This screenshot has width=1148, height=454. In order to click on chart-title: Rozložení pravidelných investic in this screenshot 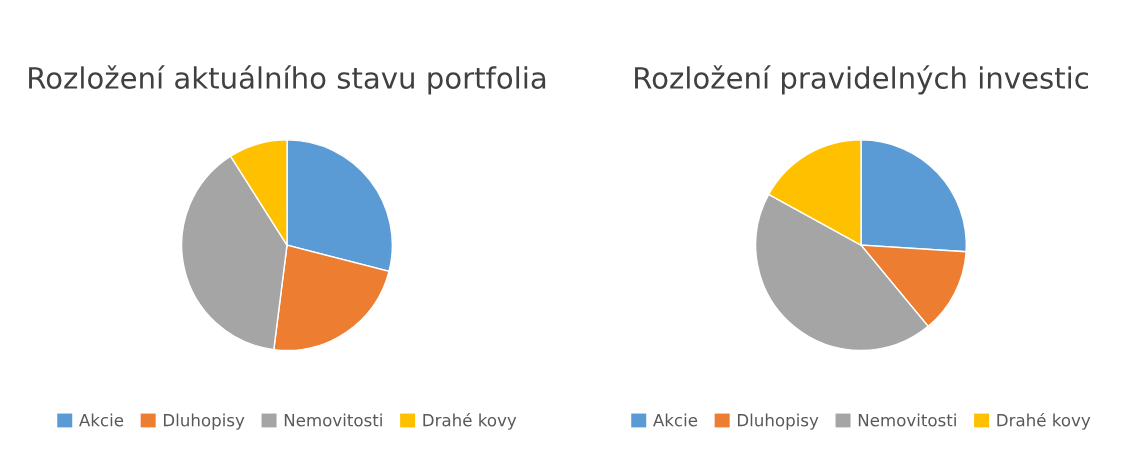, I will do `click(861, 80)`.